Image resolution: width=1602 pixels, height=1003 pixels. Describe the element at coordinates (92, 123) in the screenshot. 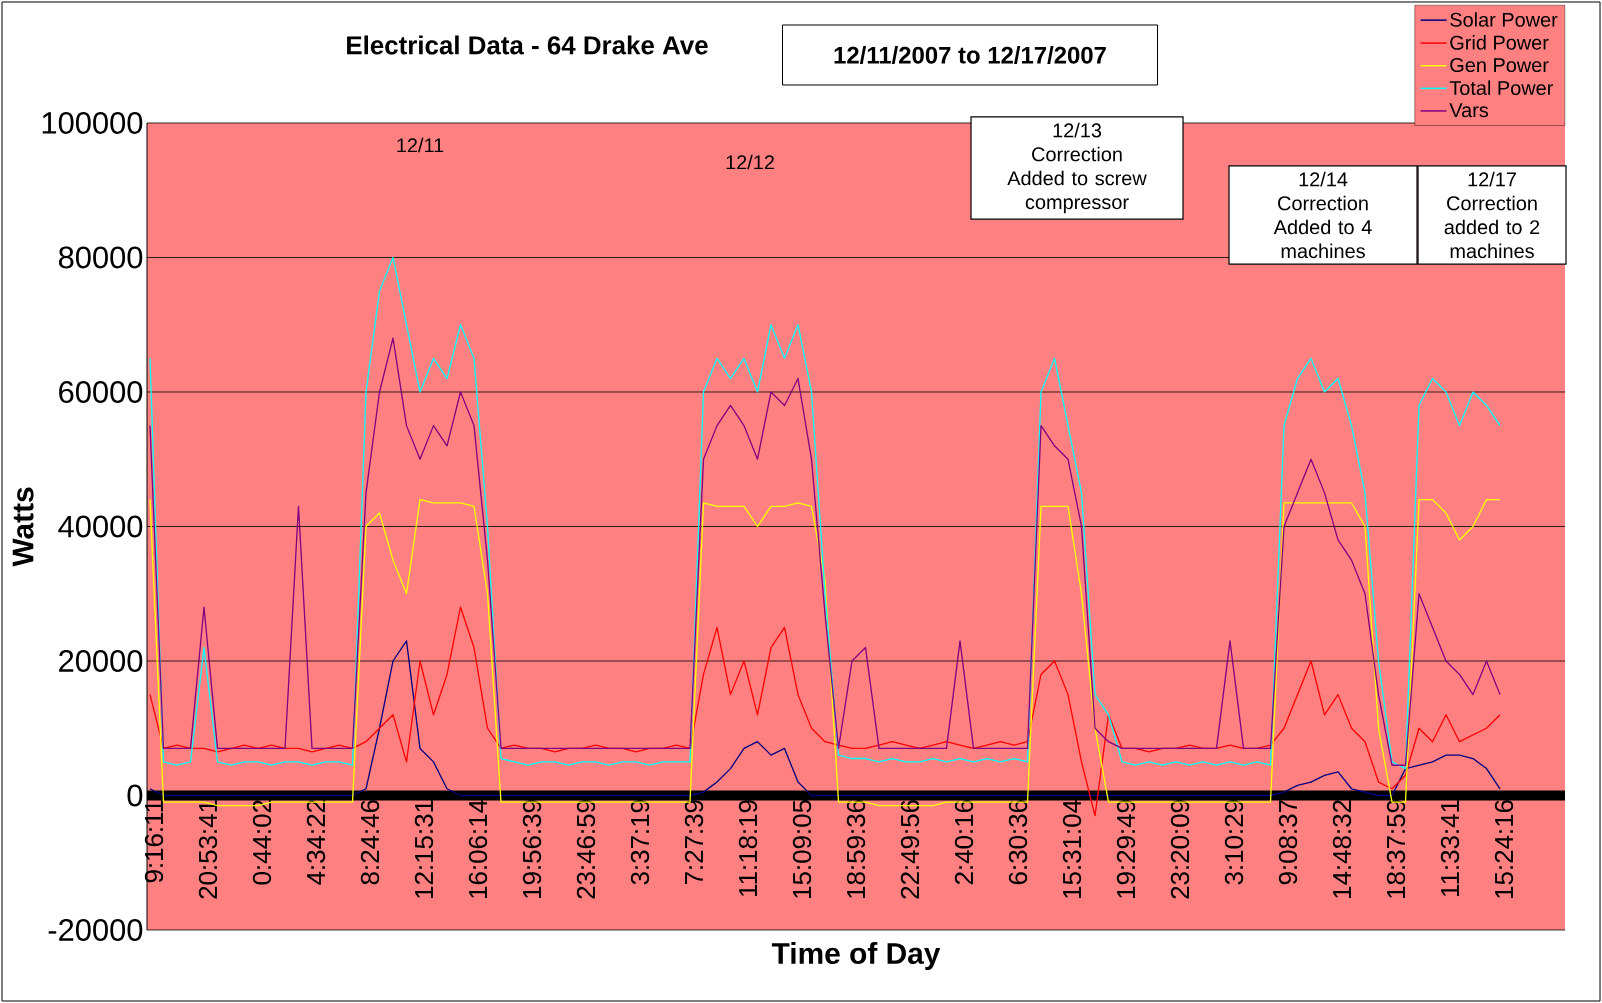

I see `y-tick-label: 100000` at that location.